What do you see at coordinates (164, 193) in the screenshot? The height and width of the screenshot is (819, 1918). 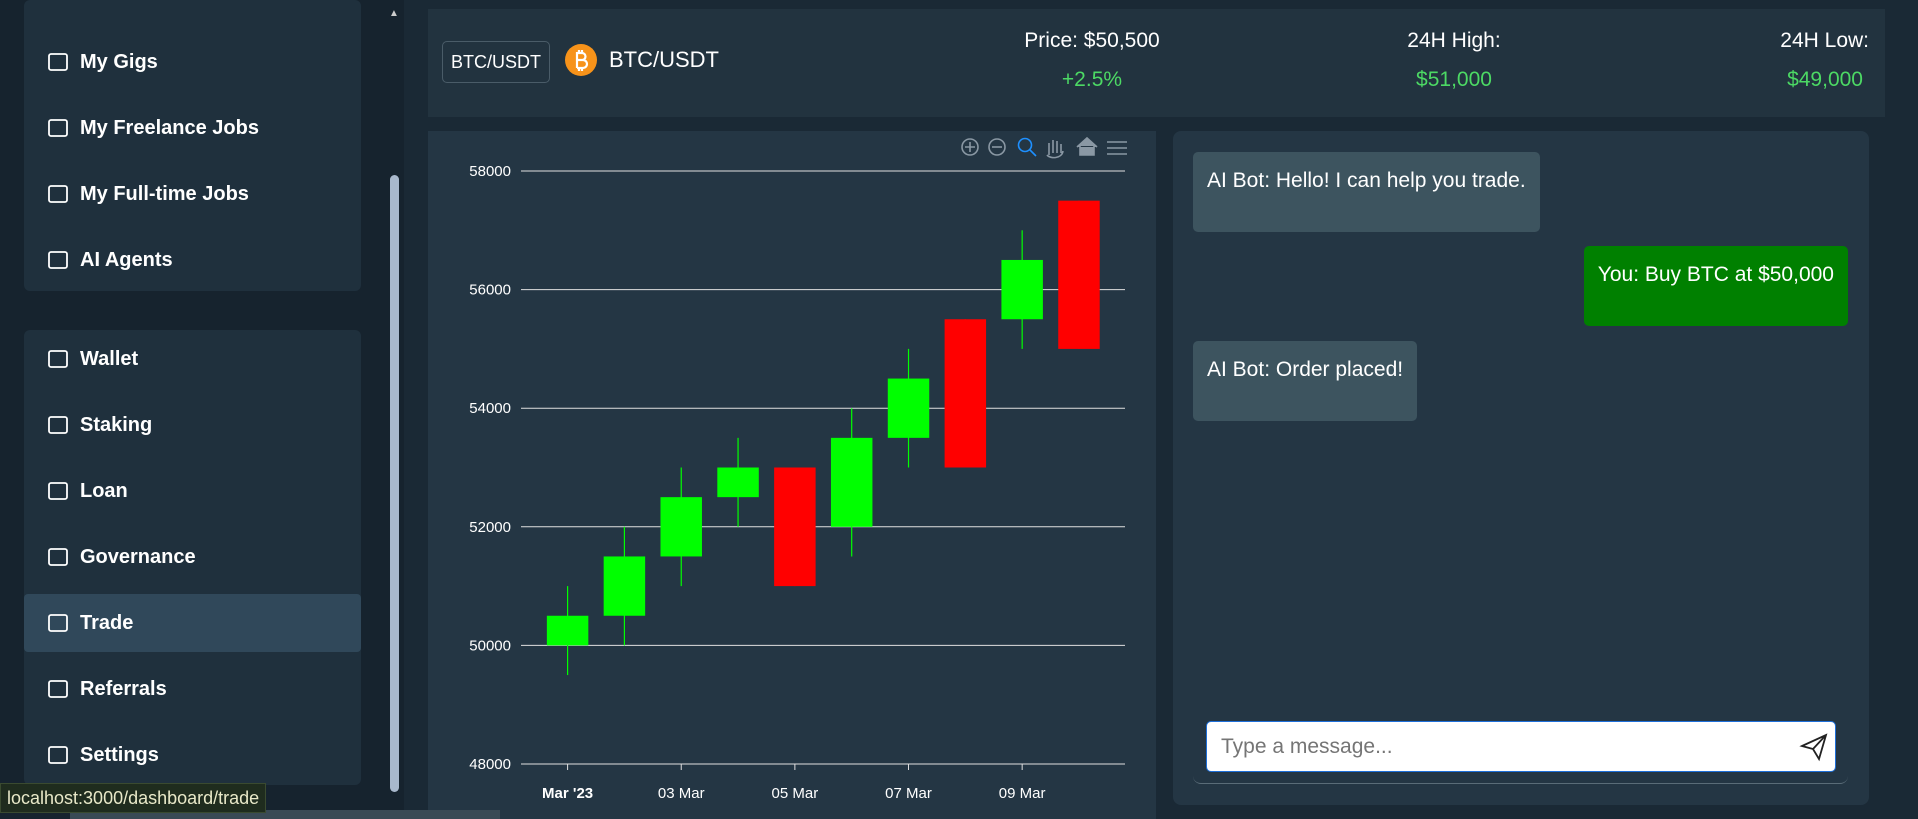 I see `nav-label: My Full-time Jobs` at bounding box center [164, 193].